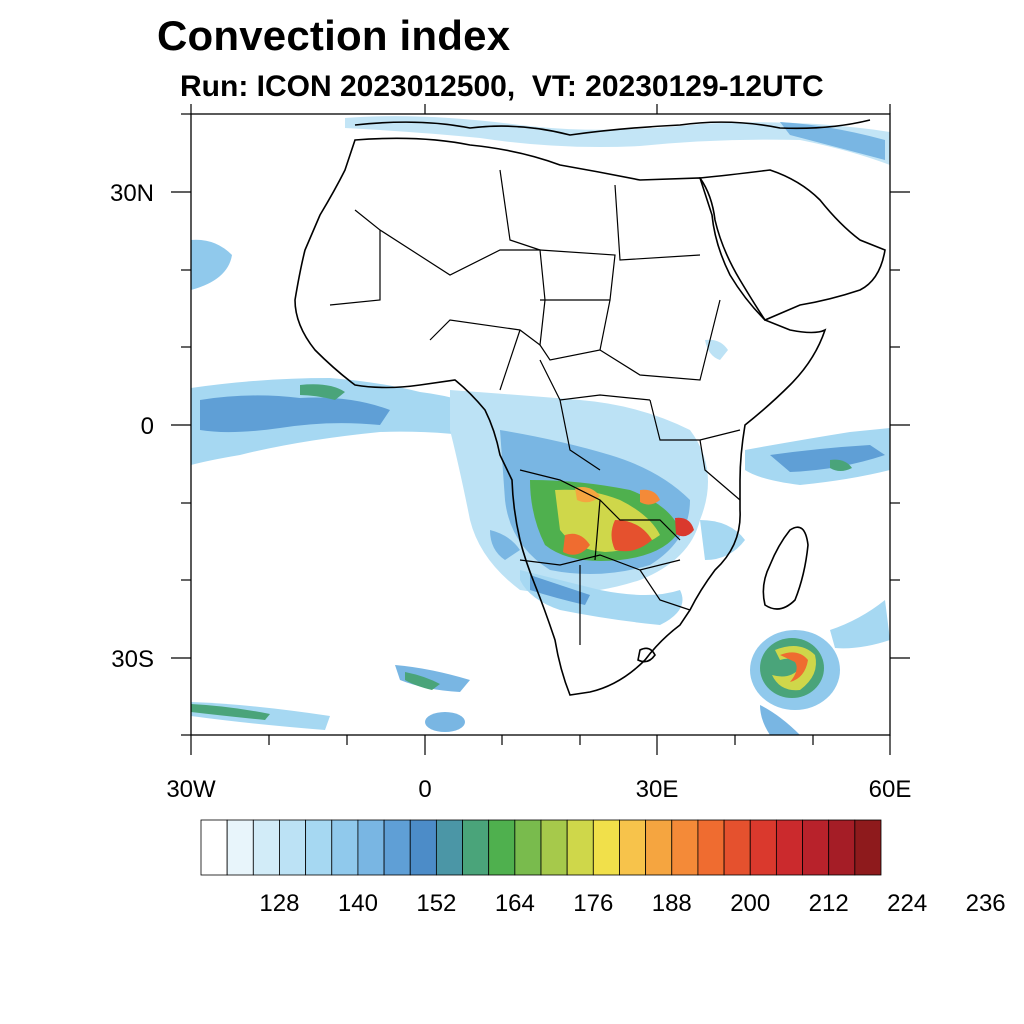  Describe the element at coordinates (132, 659) in the screenshot. I see `lat-label: 30S` at that location.